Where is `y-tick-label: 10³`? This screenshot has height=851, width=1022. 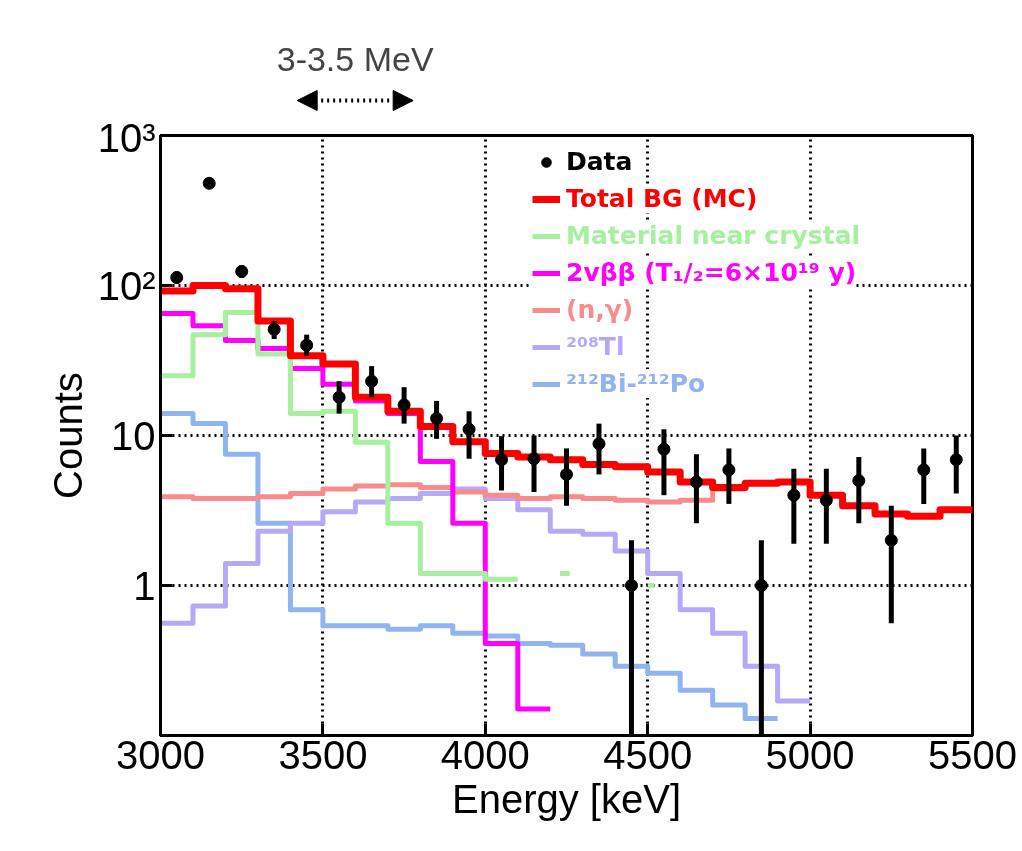
y-tick-label: 10³ is located at coordinates (126, 137).